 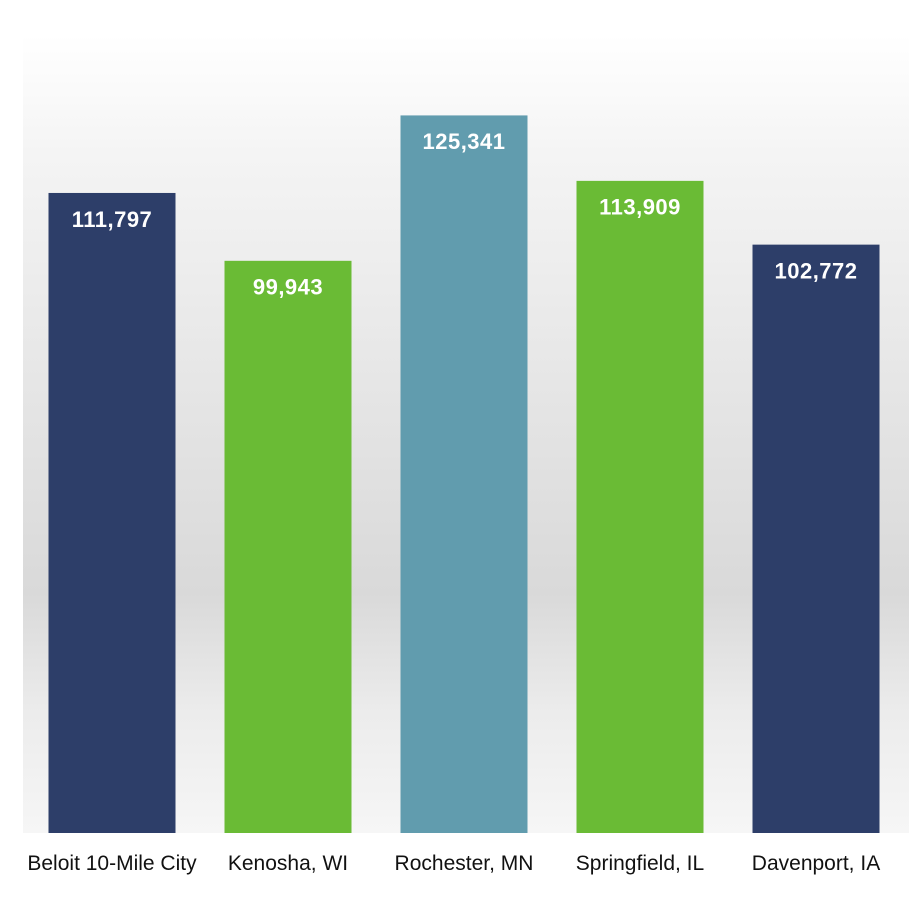 I want to click on x-tick-label: Kenosha, WI, so click(x=288, y=863).